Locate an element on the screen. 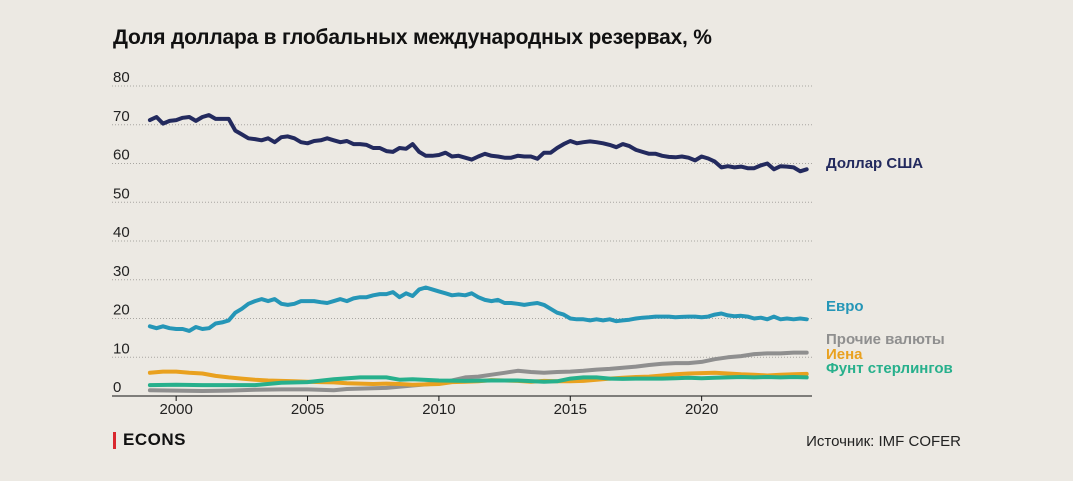 The height and width of the screenshot is (481, 1073). x-tick-label: 2000 is located at coordinates (175, 409).